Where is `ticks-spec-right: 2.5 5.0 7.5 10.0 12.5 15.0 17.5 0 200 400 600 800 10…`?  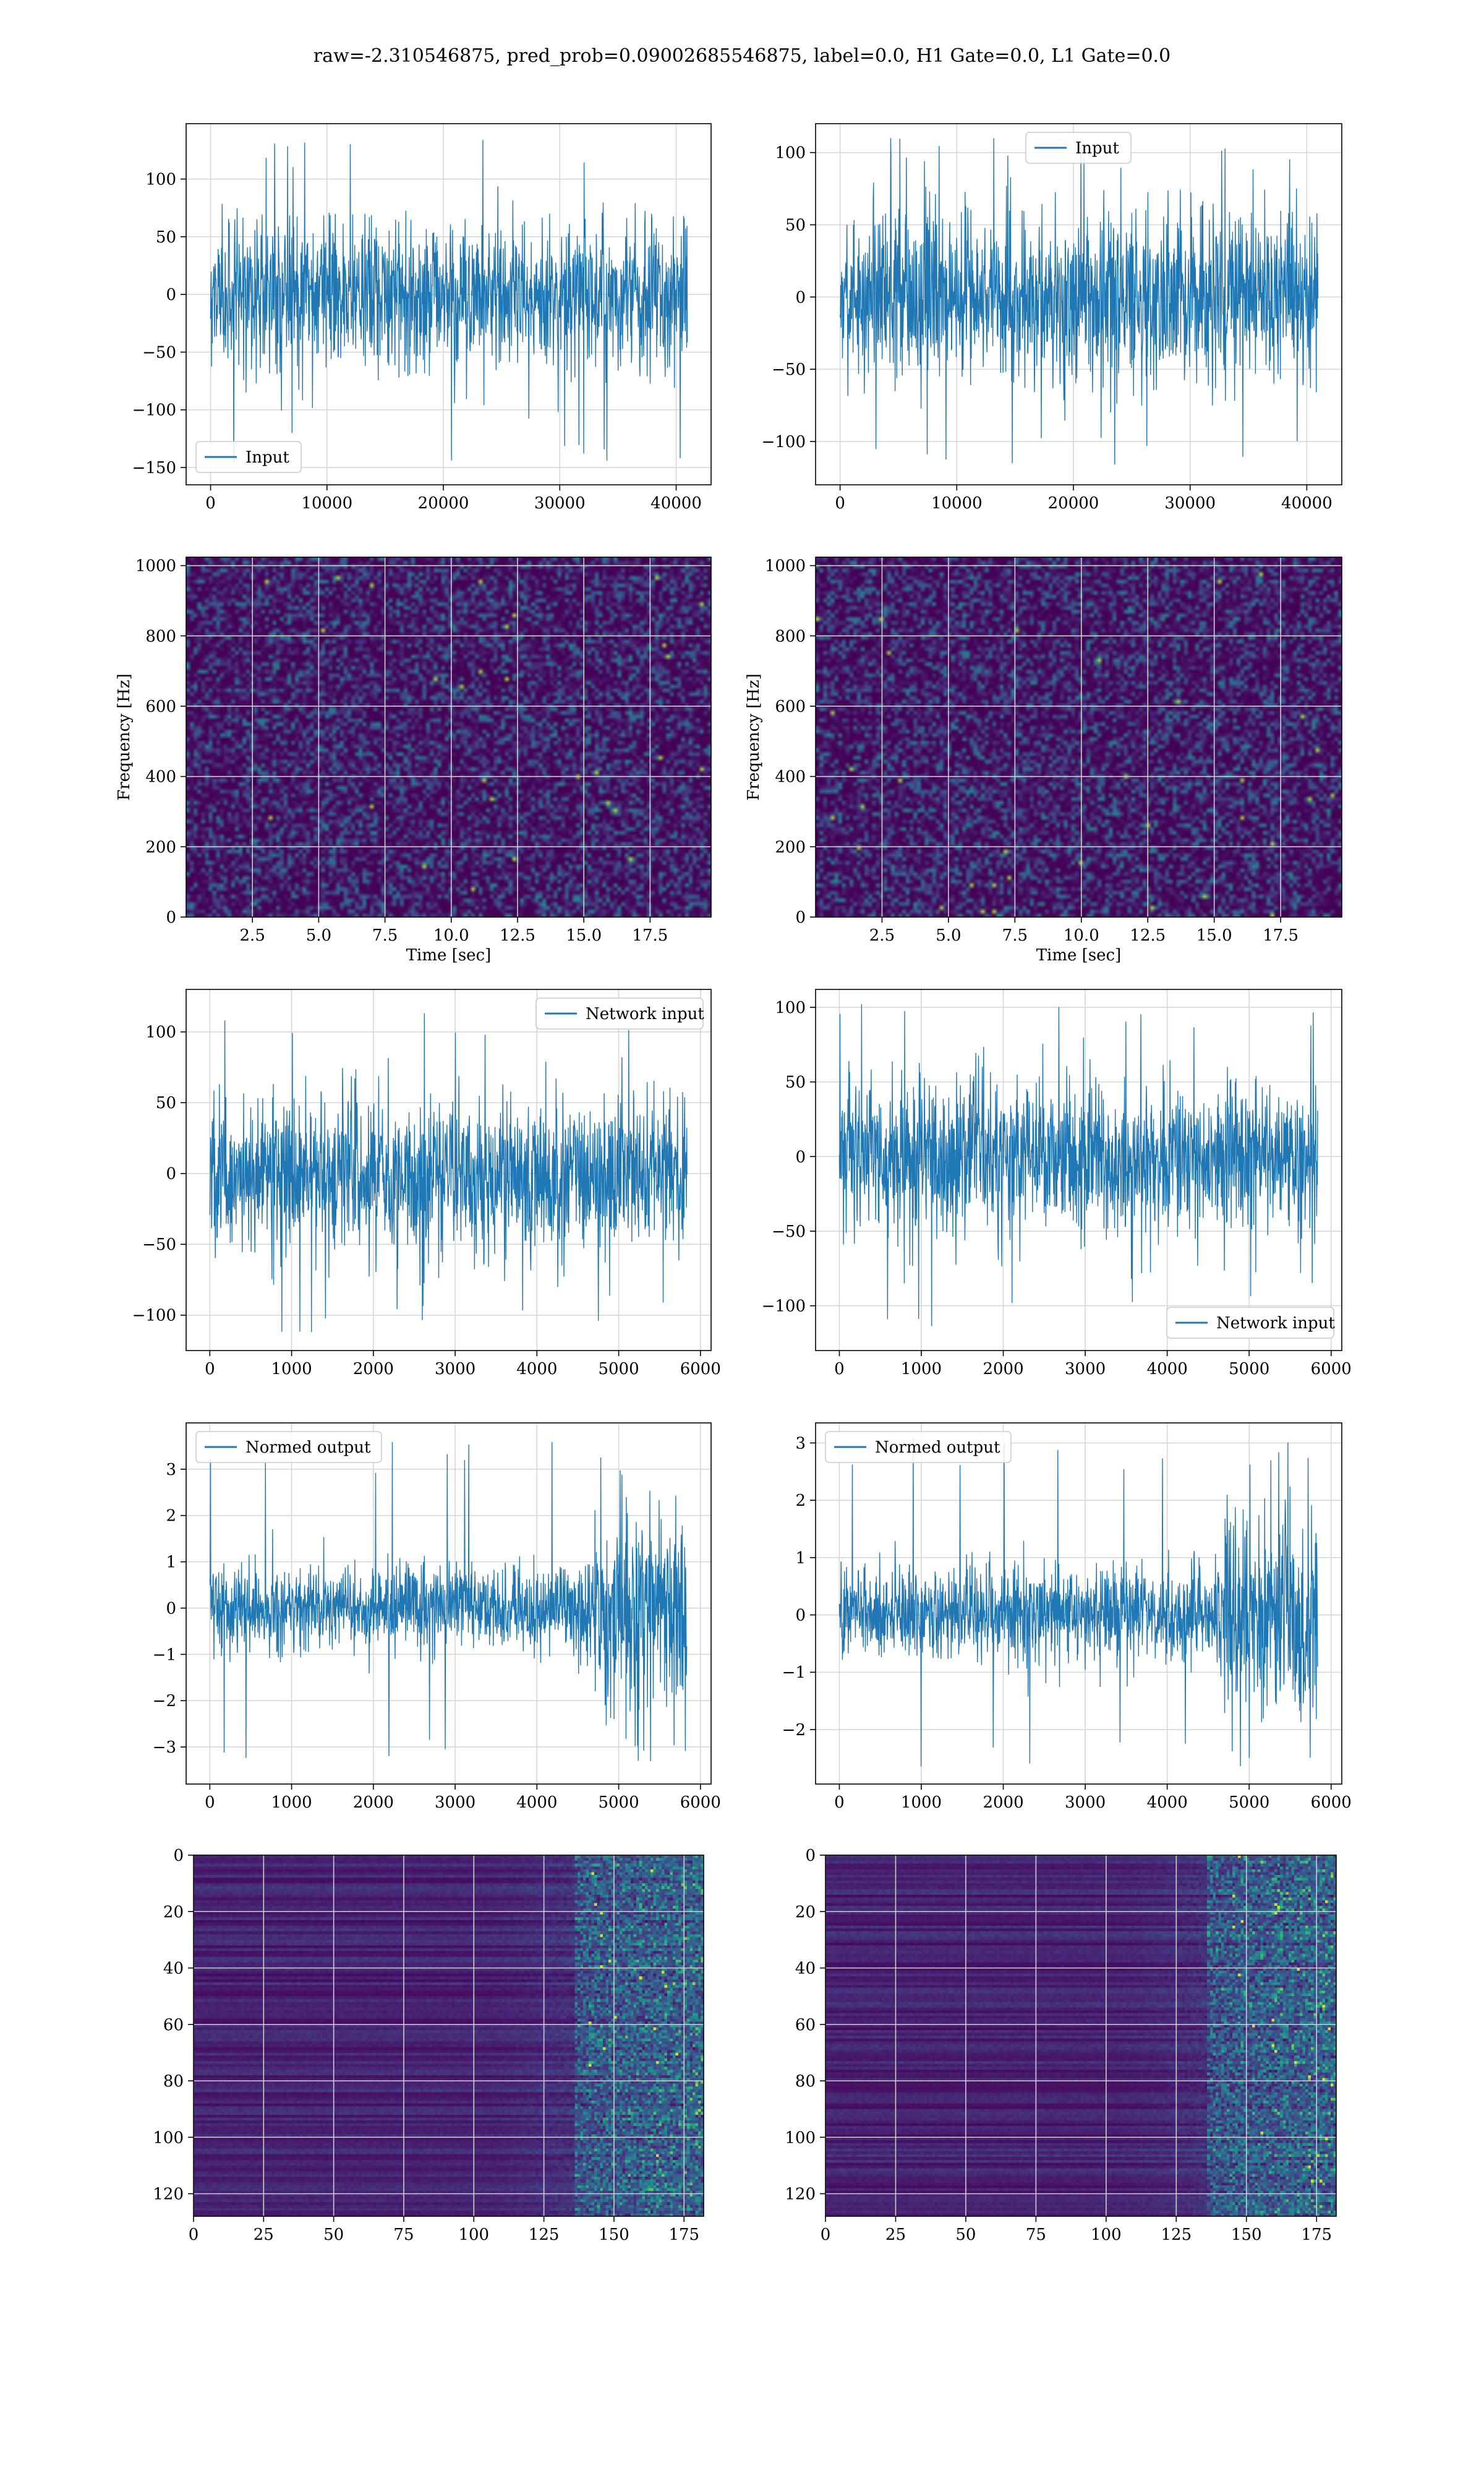 ticks-spec-right: 2.5 5.0 7.5 10.0 12.5 15.0 17.5 0 200 400 600 800 10… is located at coordinates (1053, 751).